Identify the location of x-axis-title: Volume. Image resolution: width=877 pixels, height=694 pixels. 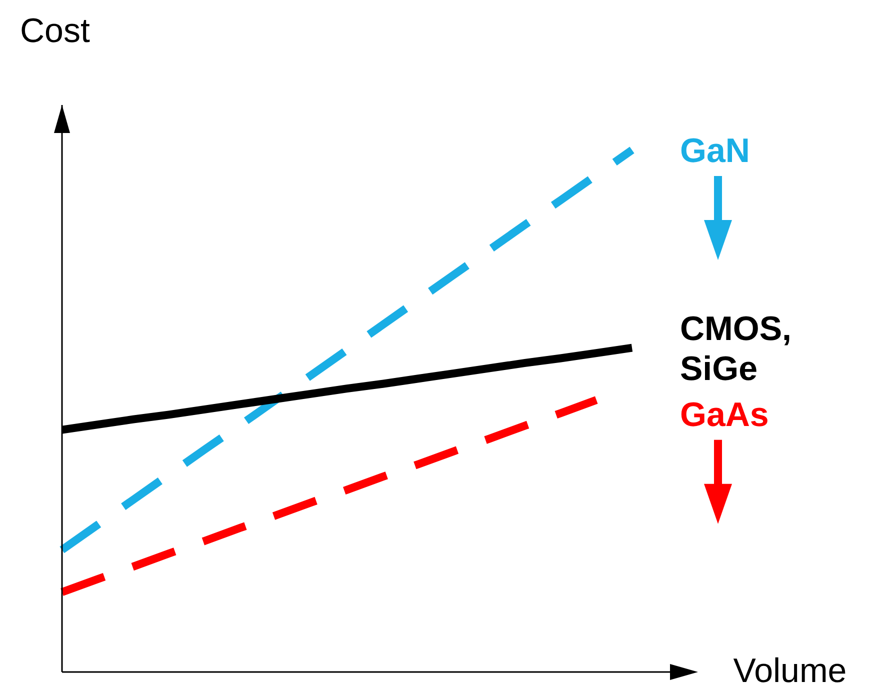
(790, 671).